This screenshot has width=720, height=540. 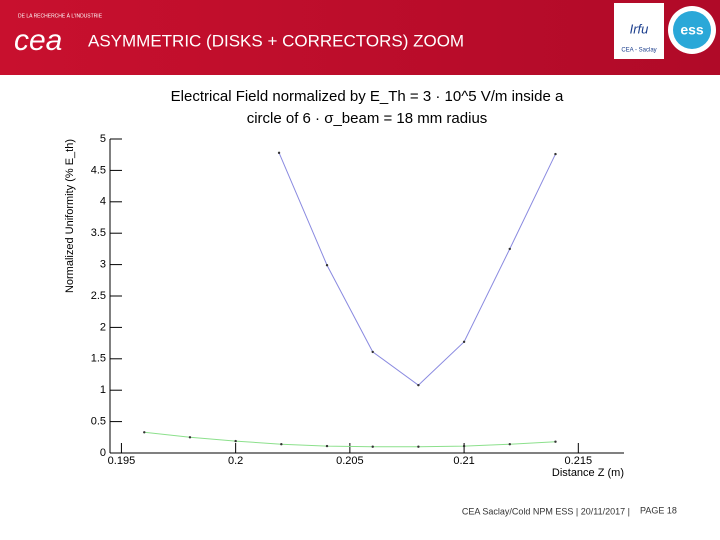 I want to click on logo: cea, so click(x=38, y=40).